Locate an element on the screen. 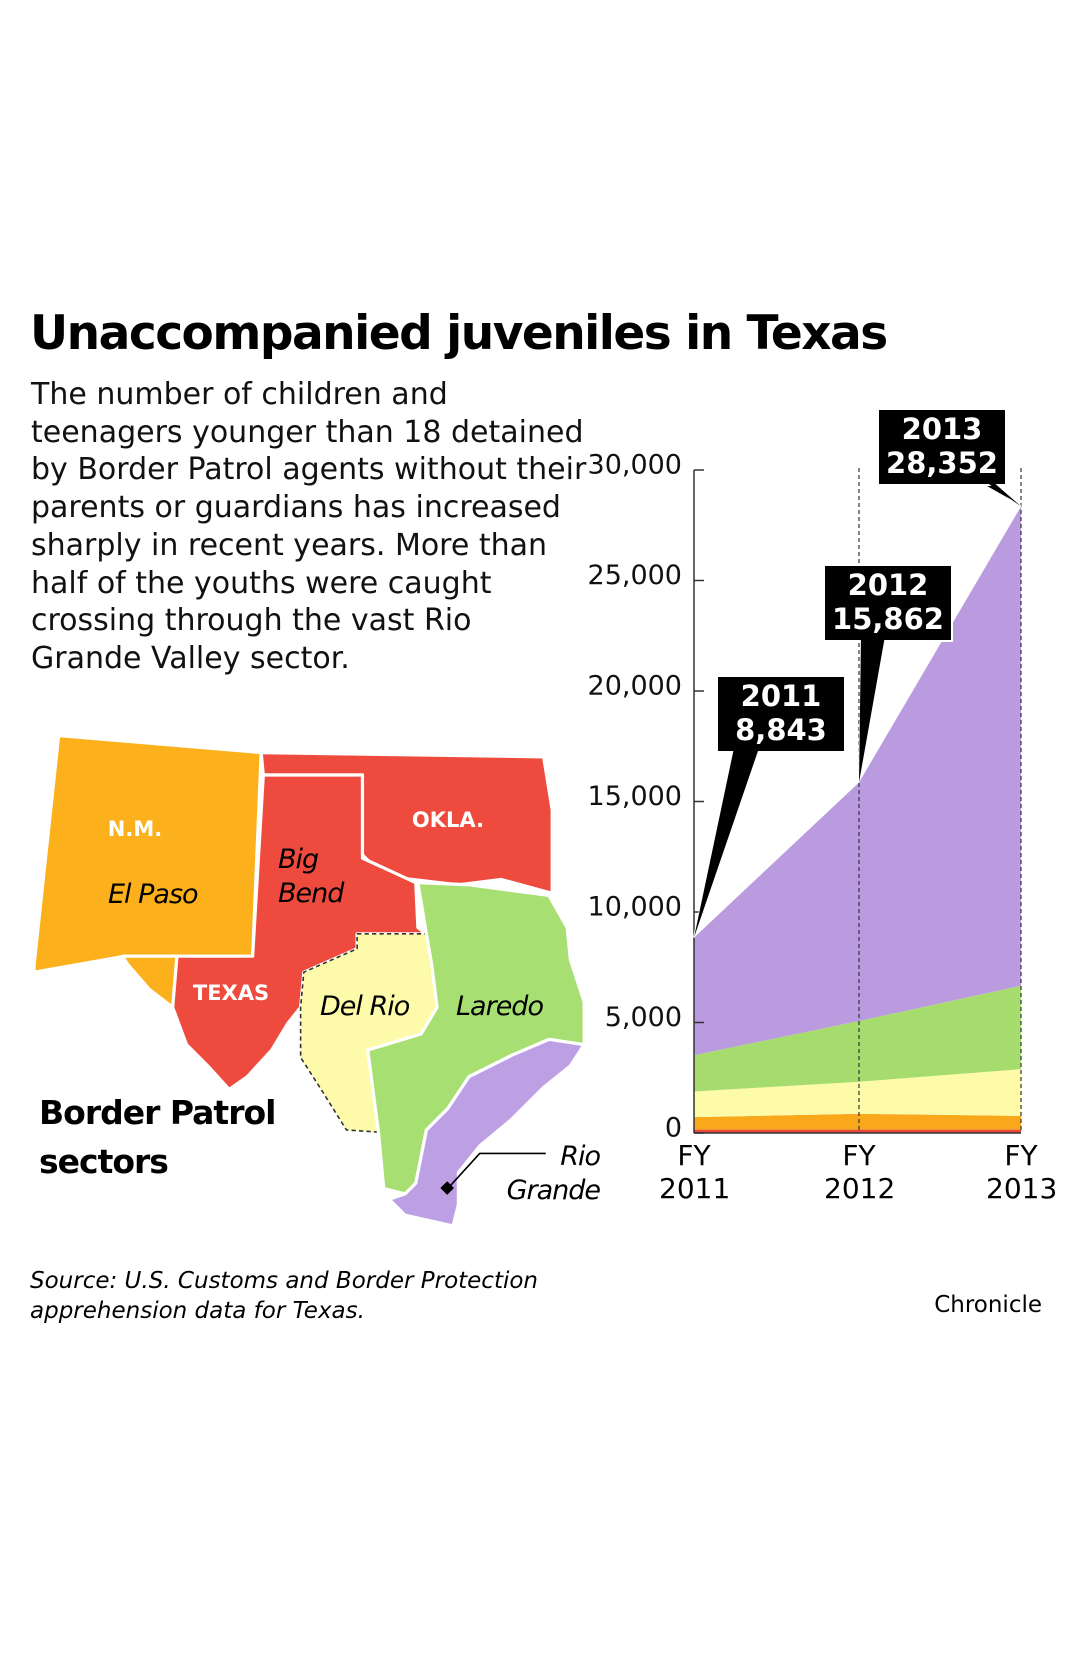 The height and width of the screenshot is (1665, 1066). callout-year: 2011 is located at coordinates (781, 696).